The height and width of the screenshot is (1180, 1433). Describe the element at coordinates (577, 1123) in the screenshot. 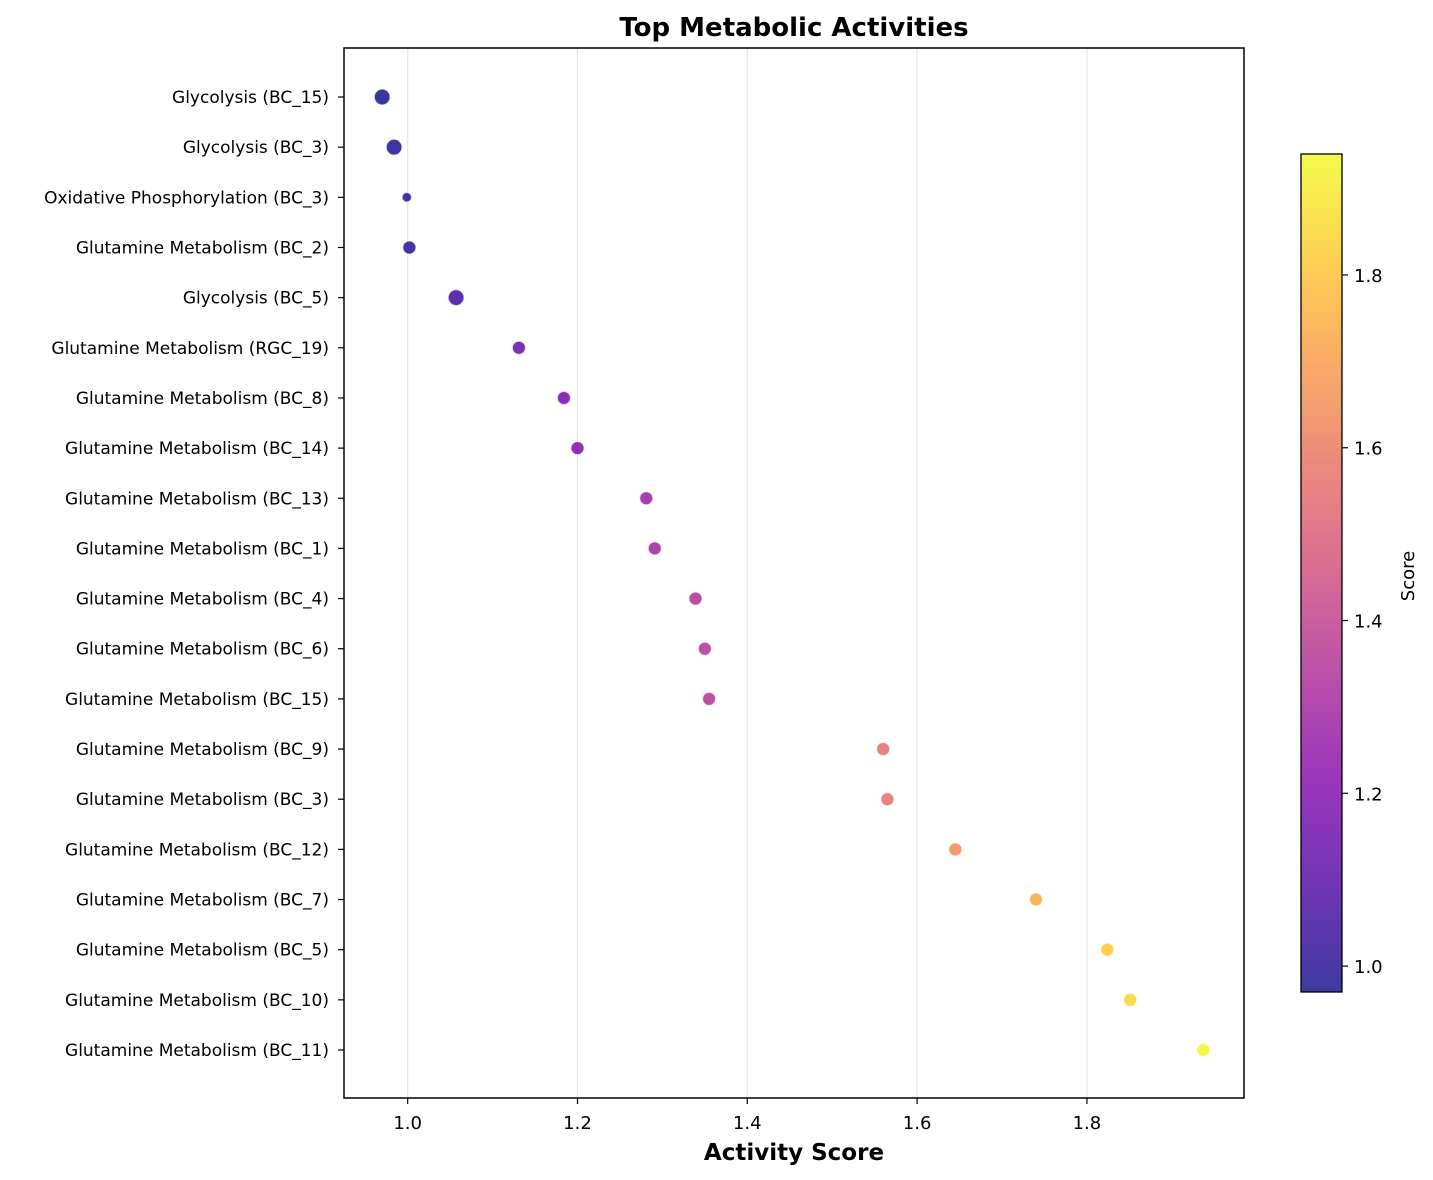

I see `x-tick-label: 1.2` at that location.